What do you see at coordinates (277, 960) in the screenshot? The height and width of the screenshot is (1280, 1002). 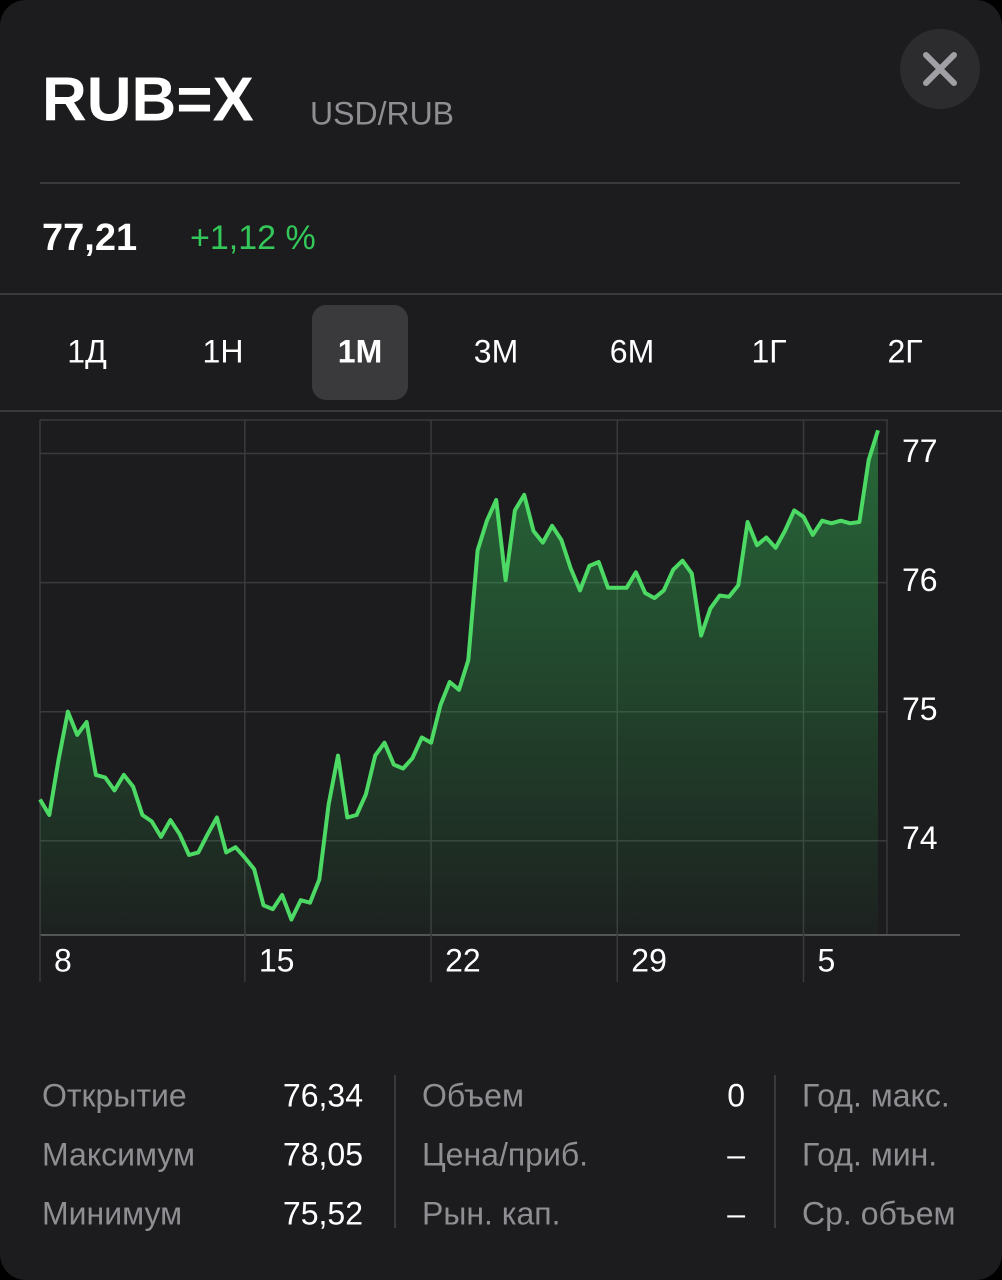 I see `x-tick-label: 15` at bounding box center [277, 960].